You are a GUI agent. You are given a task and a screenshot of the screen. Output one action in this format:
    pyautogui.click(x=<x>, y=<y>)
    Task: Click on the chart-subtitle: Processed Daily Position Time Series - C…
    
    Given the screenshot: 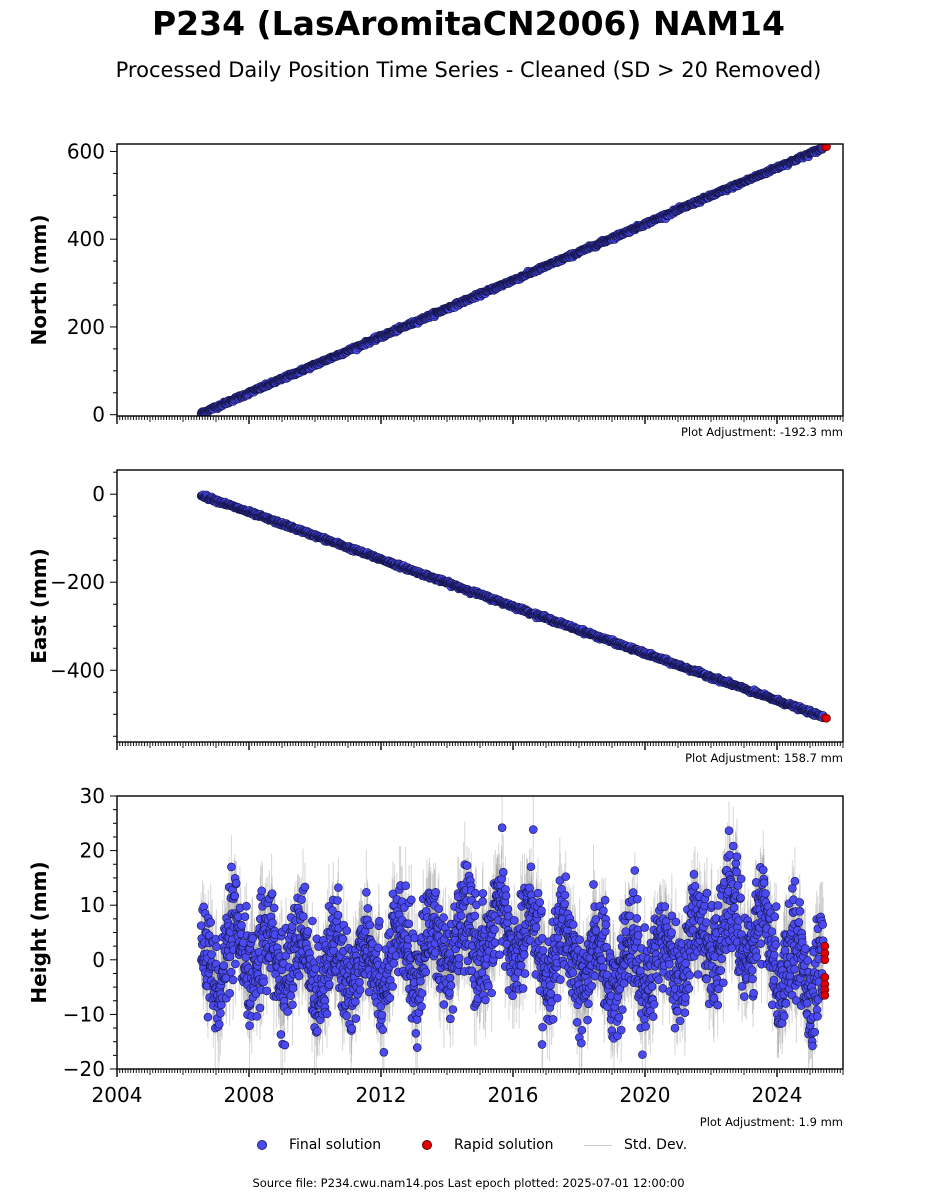 What is the action you would take?
    pyautogui.click(x=468, y=70)
    